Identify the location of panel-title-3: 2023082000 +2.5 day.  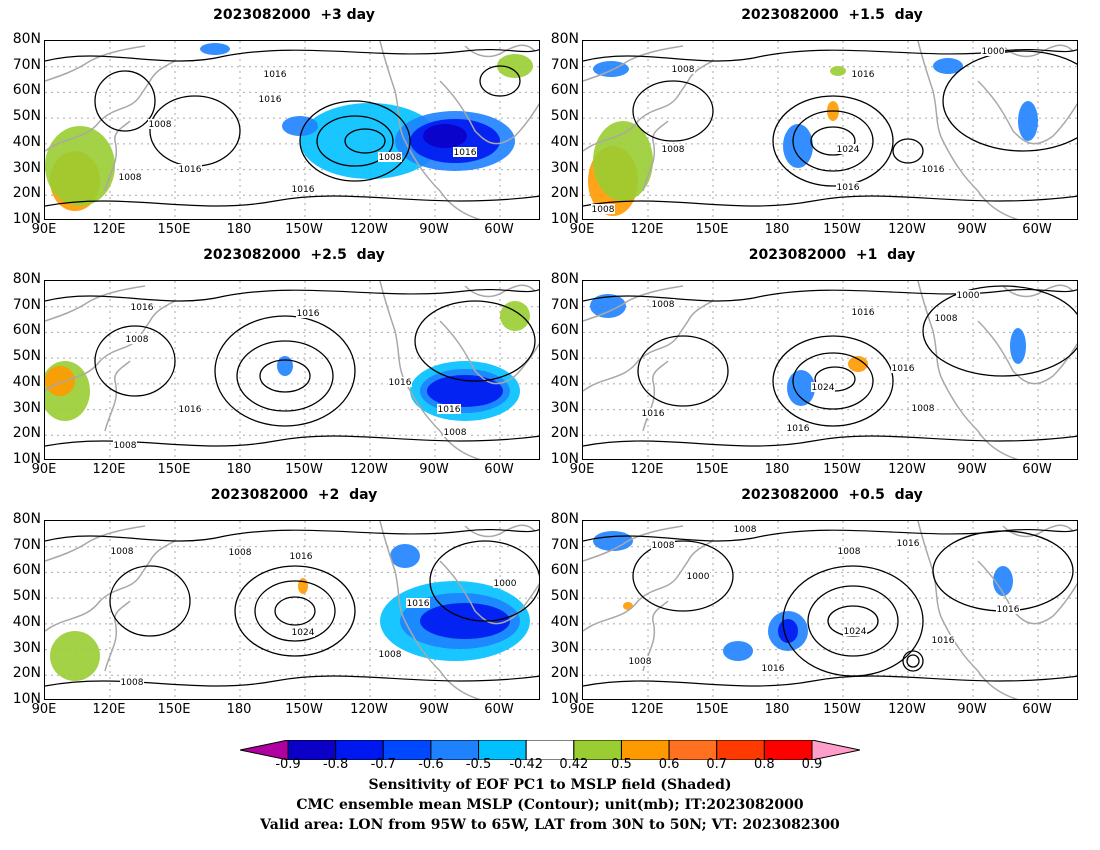
(294, 255).